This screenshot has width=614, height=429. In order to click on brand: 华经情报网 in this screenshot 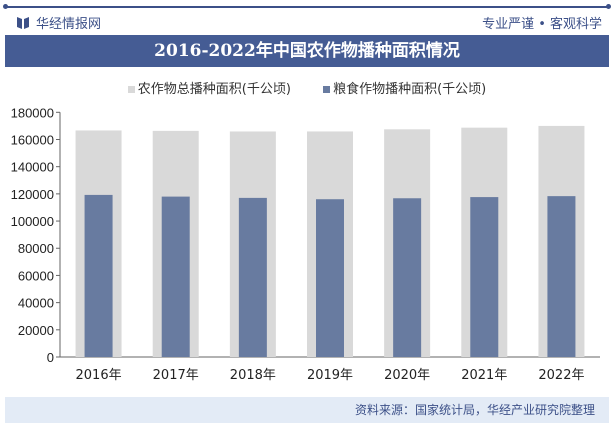, I will do `click(58, 22)`.